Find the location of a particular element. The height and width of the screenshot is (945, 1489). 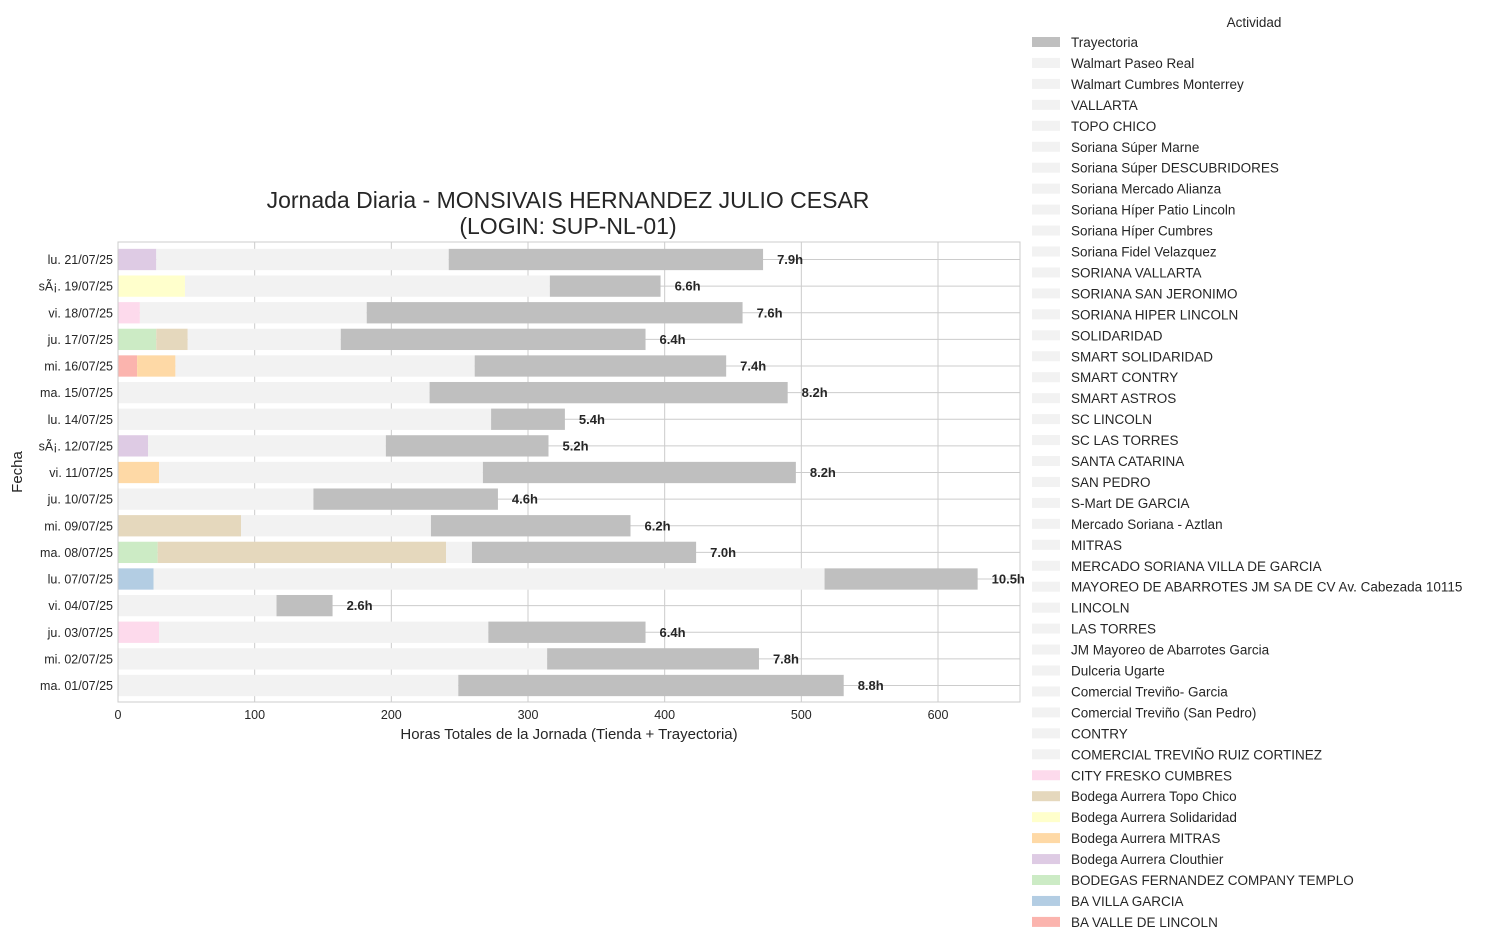

y-tick-label: vi. 11/07/25 is located at coordinates (81, 473).